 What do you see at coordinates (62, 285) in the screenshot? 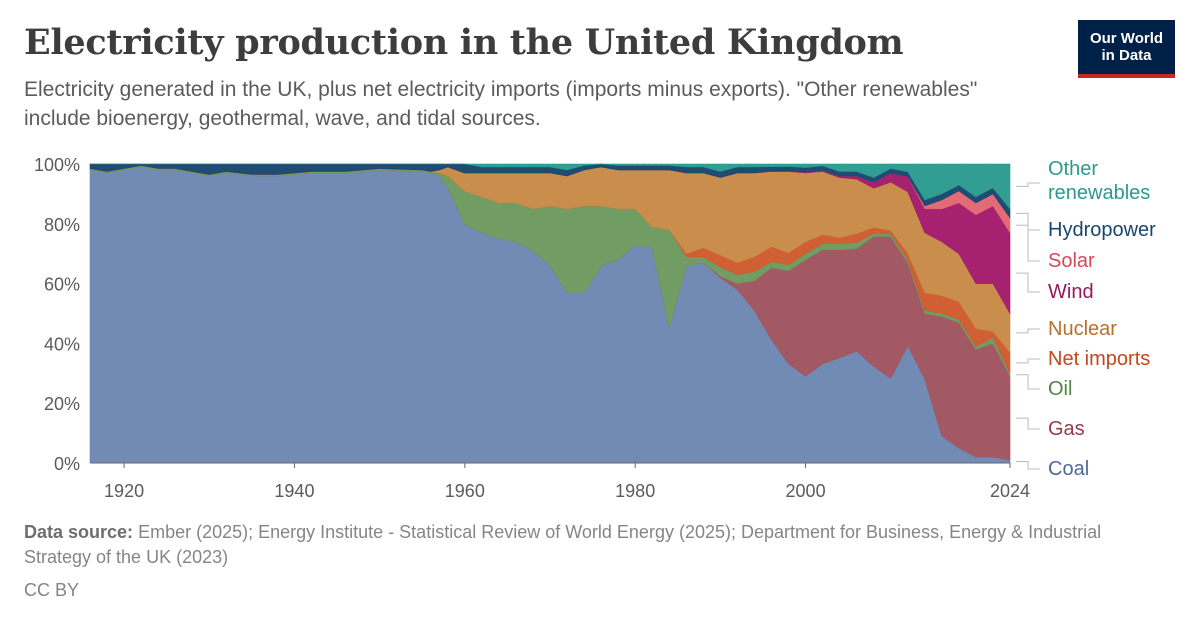
I see `y-tick-label: 60%` at bounding box center [62, 285].